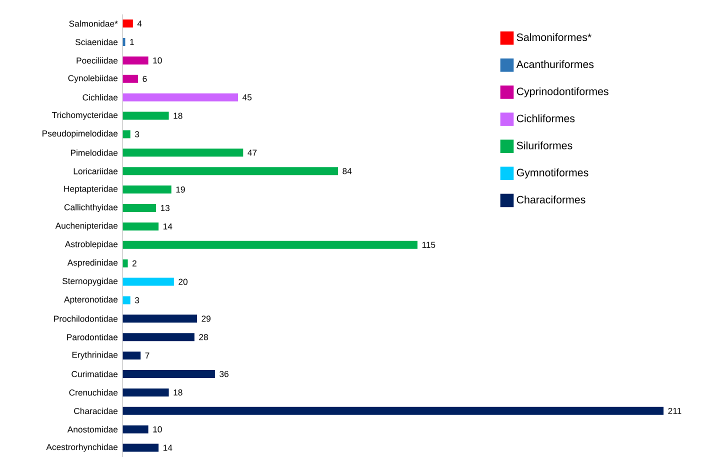 Image resolution: width=702 pixels, height=457 pixels. I want to click on y-tick-label: Aspredinidae, so click(92, 263).